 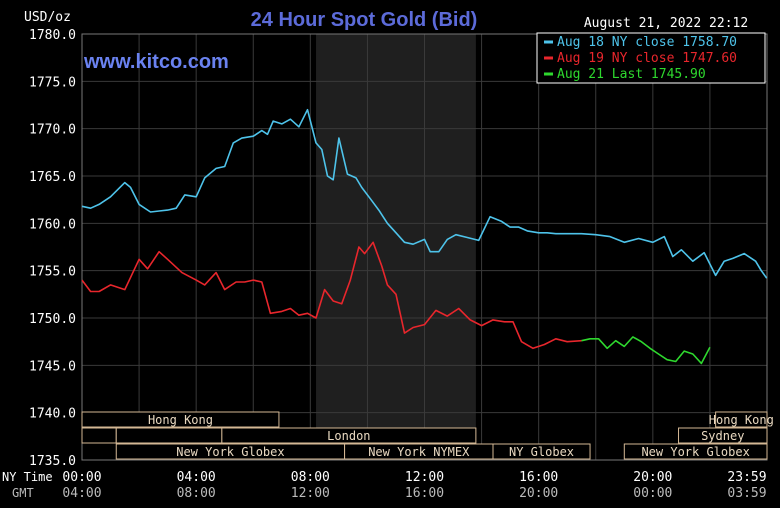 I want to click on x-tick-label-gmt: 03:59, so click(x=746, y=493).